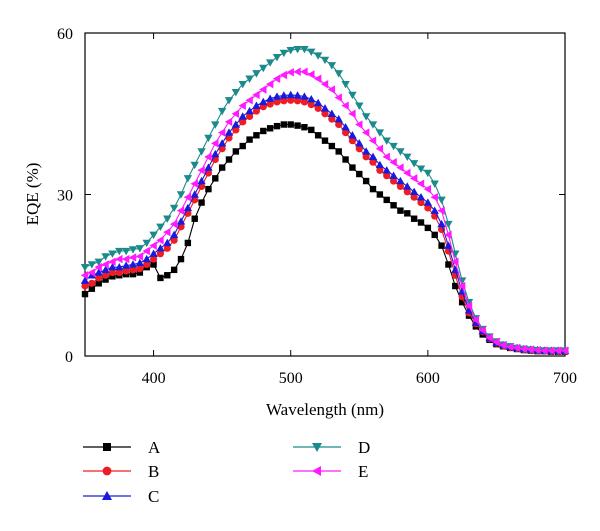  I want to click on x-tick-label: 500, so click(291, 378).